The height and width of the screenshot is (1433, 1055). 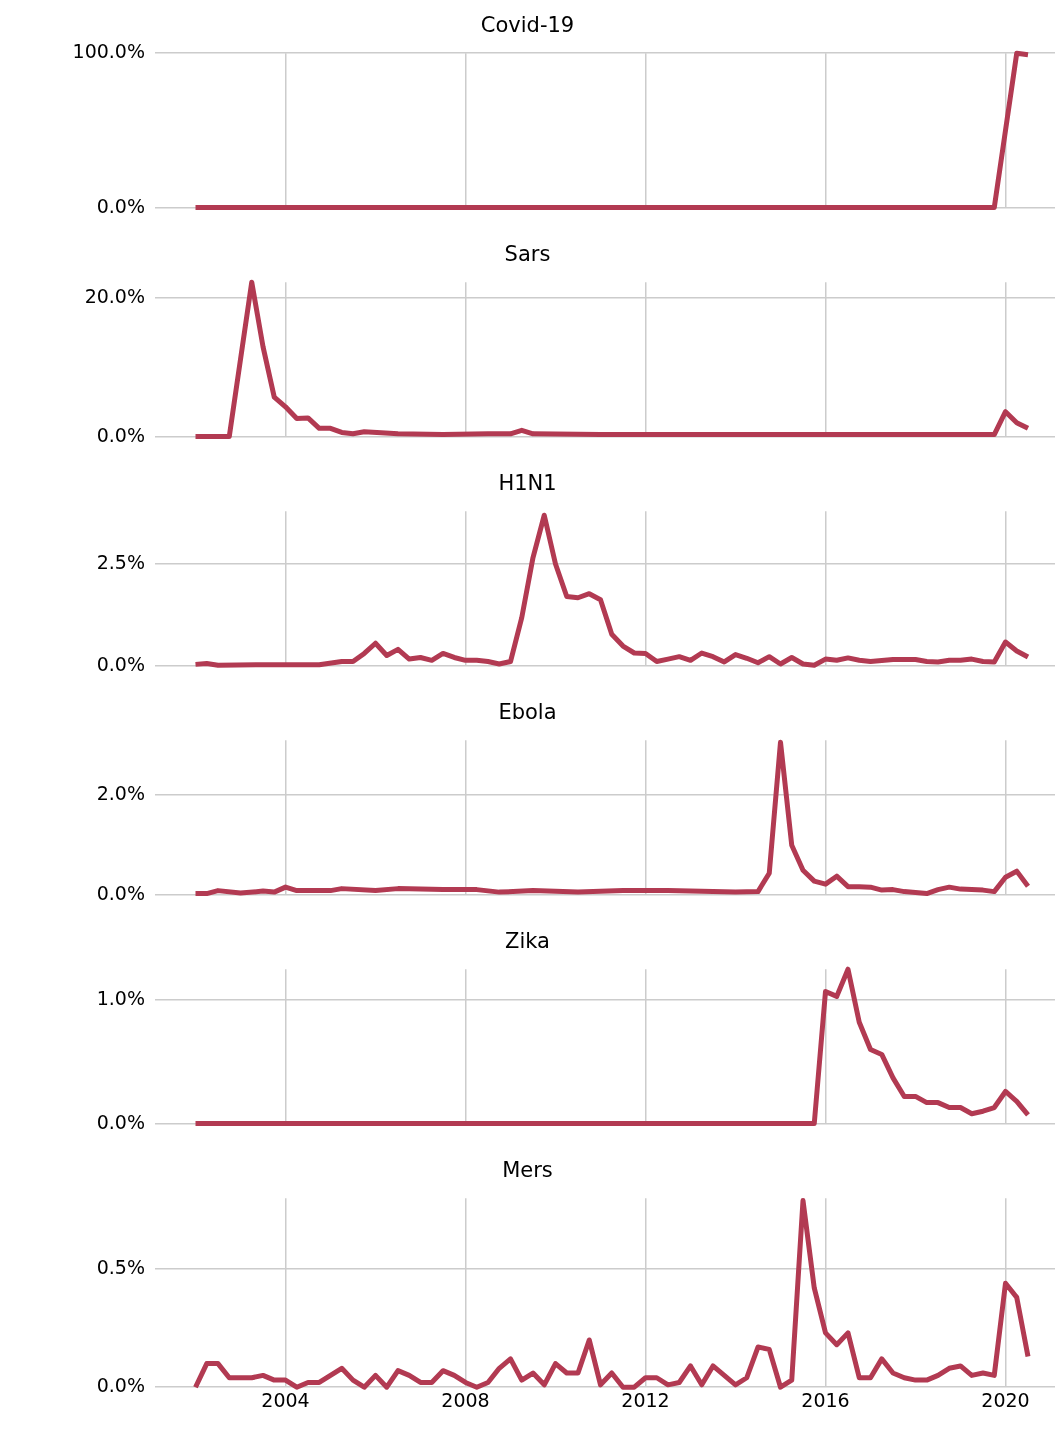 I want to click on chart-title: Sars, so click(x=527, y=254).